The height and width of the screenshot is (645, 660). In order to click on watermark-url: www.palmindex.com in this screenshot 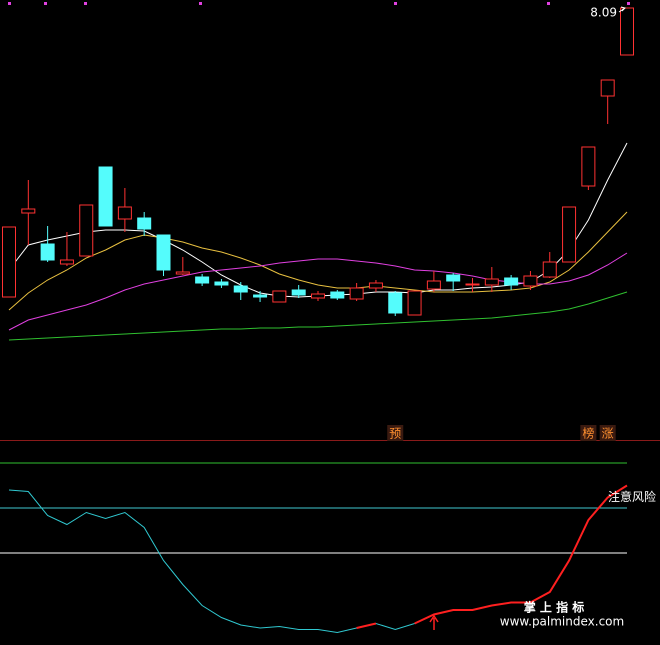, I will do `click(562, 622)`.